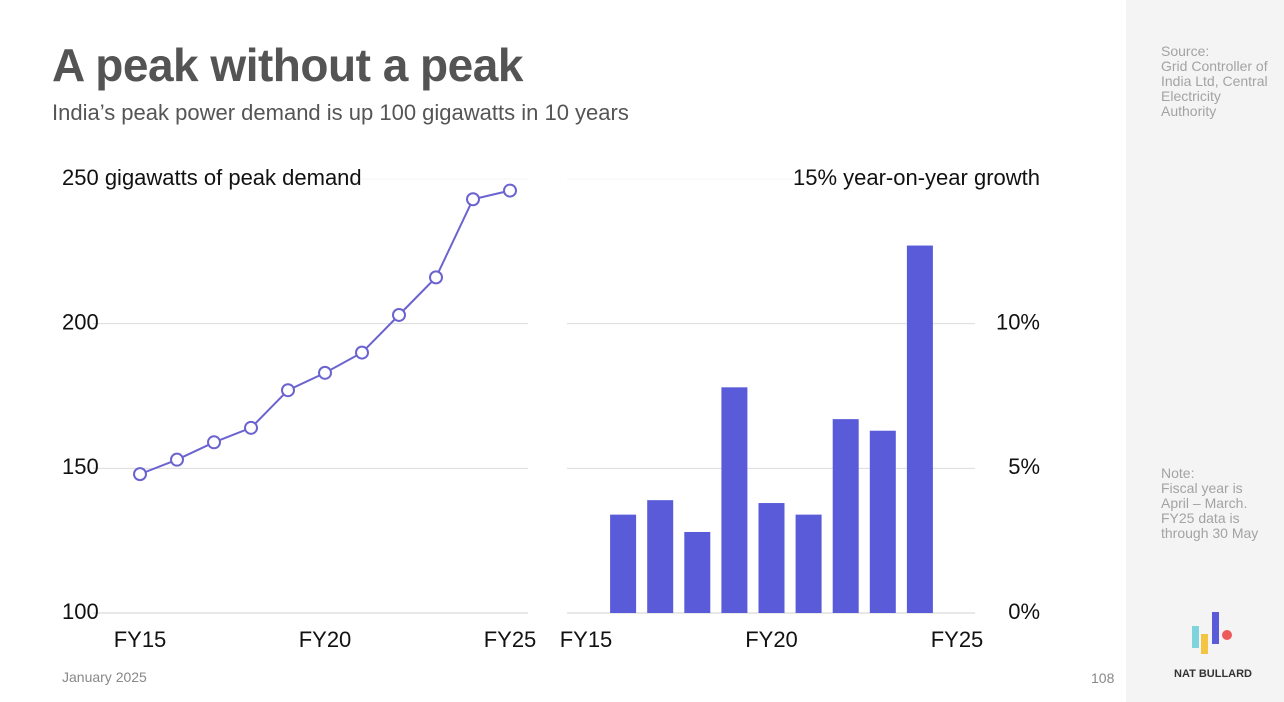  I want to click on y-tick-label: 150, so click(80, 466).